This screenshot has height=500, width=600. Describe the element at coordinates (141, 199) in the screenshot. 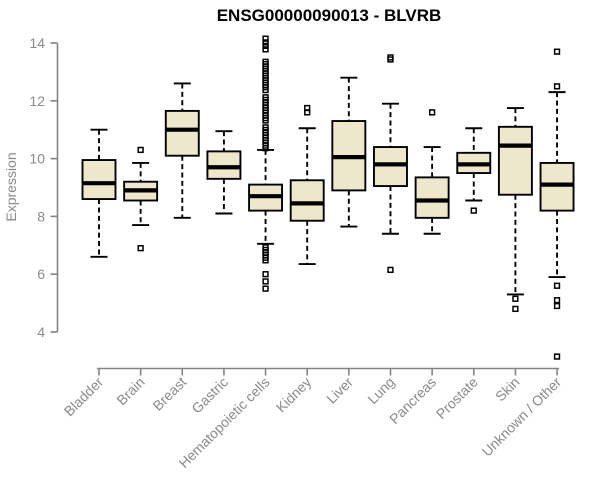

I see `box-group-brain` at that location.